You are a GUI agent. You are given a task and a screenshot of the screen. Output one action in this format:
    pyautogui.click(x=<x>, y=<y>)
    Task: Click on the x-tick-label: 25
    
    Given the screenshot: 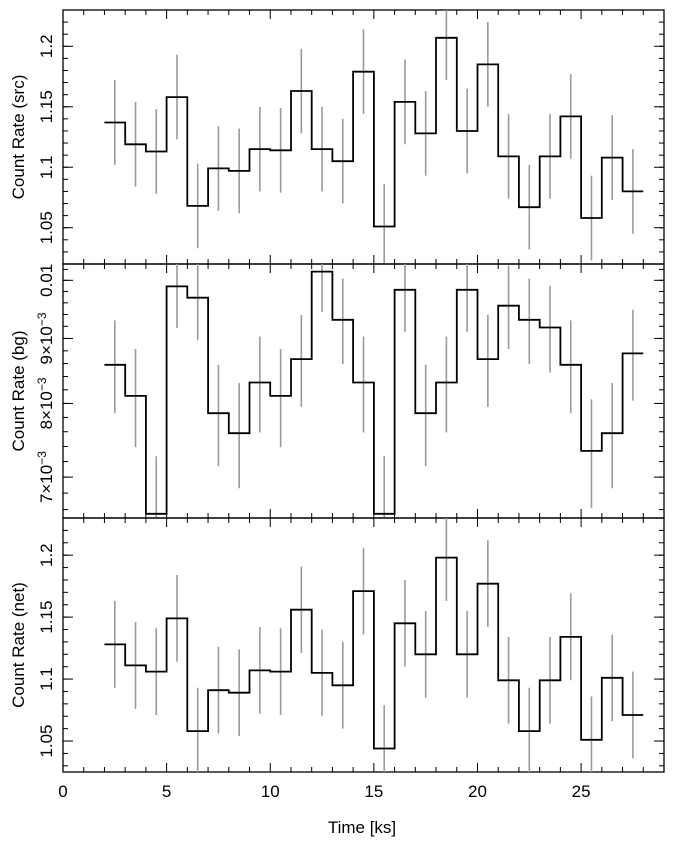 What is the action you would take?
    pyautogui.click(x=581, y=791)
    